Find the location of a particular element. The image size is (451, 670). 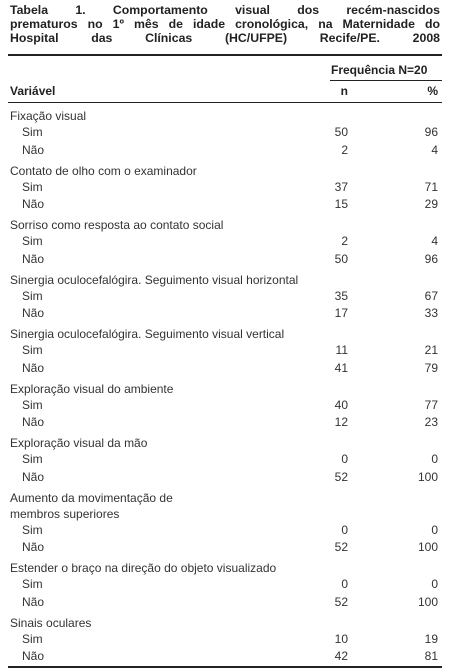

cell-pct: 79 is located at coordinates (431, 367).